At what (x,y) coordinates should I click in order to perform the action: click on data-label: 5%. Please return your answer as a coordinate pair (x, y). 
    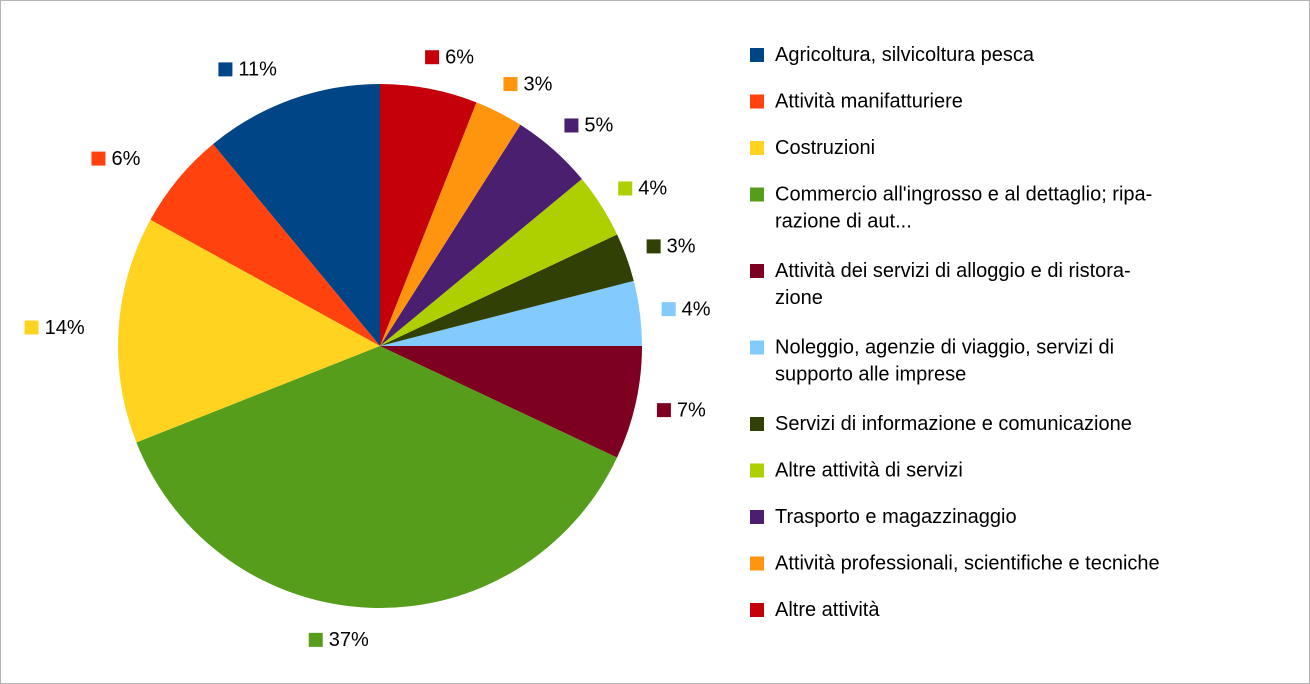
    Looking at the image, I should click on (598, 126).